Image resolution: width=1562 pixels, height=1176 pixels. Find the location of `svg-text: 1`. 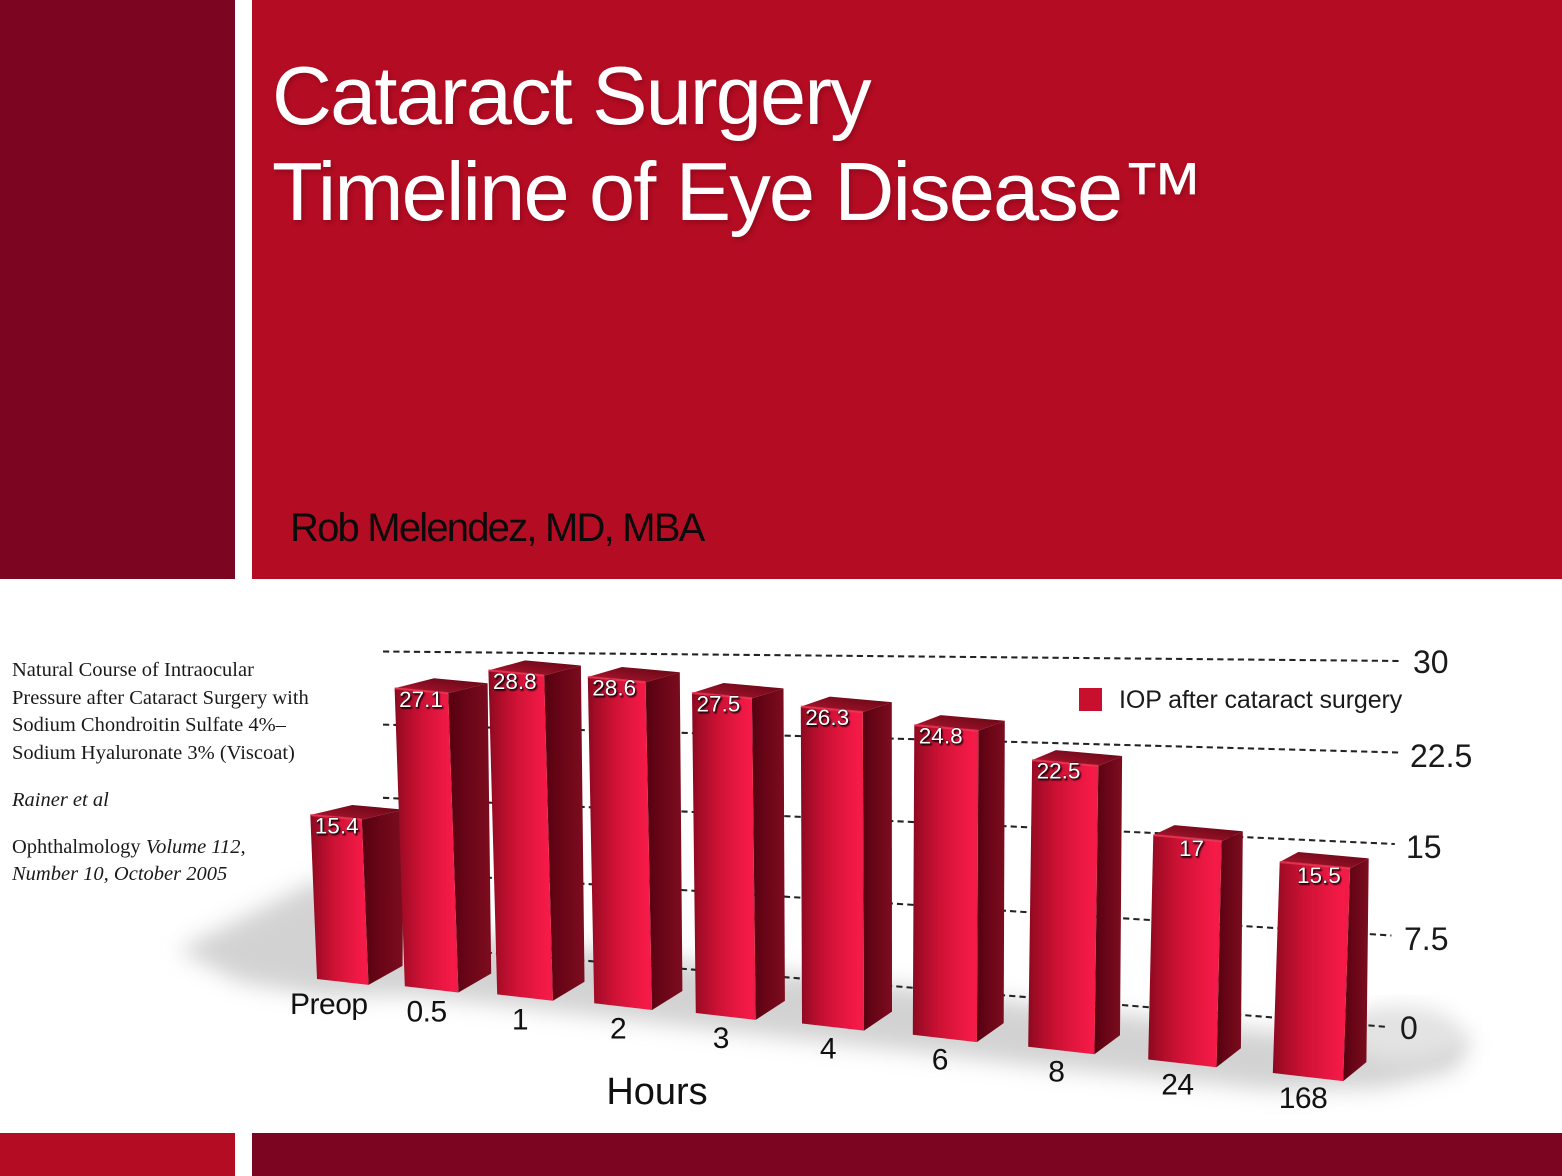

svg-text: 1 is located at coordinates (520, 1019).